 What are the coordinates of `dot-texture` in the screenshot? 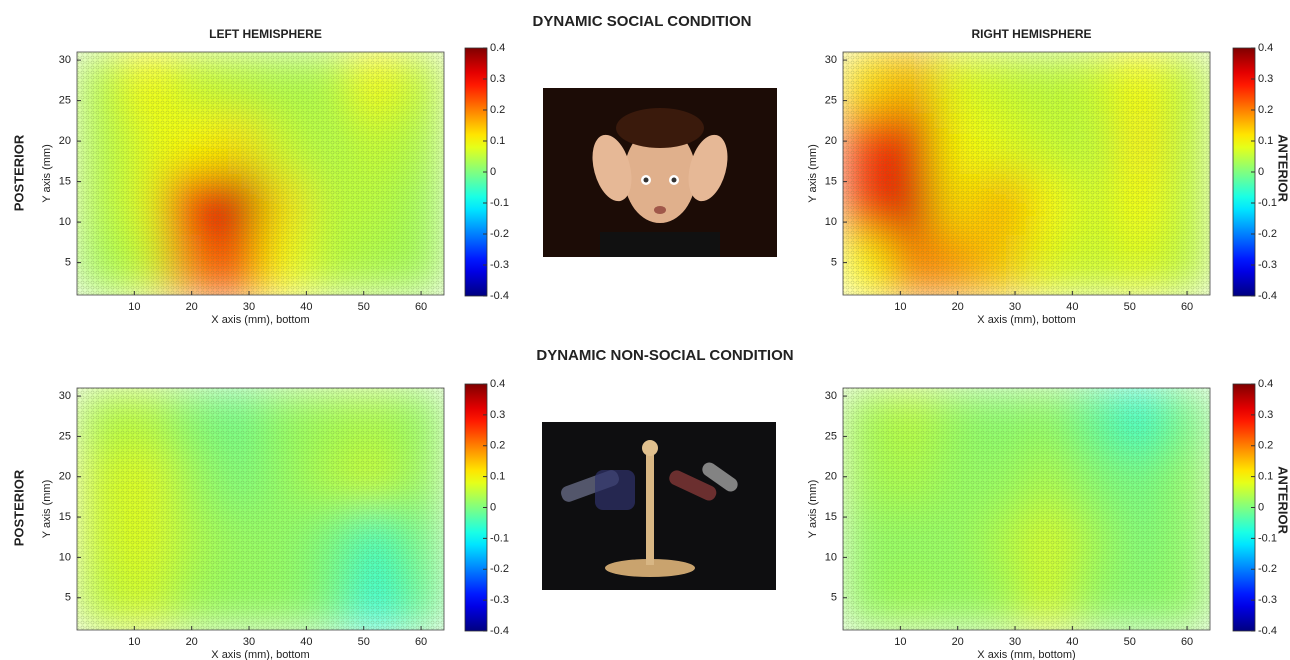 It's located at (1026, 509).